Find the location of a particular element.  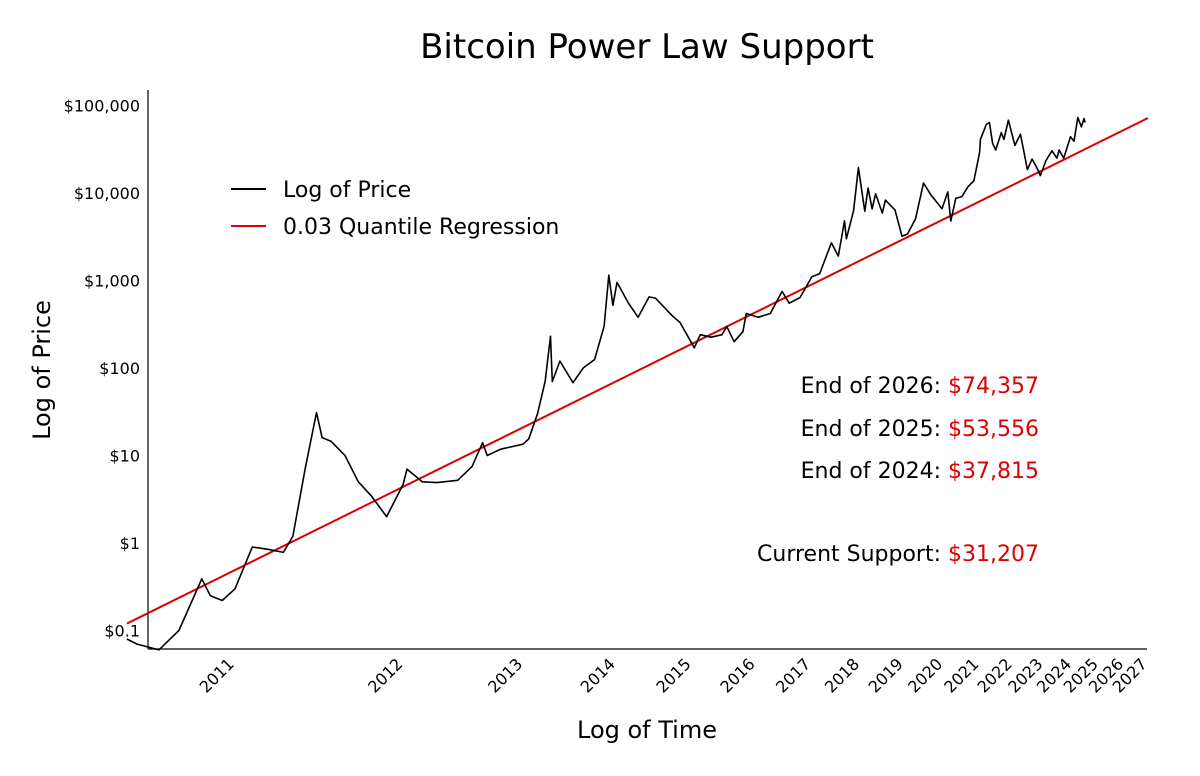

annotation-label: End of 2026: is located at coordinates (874, 386).